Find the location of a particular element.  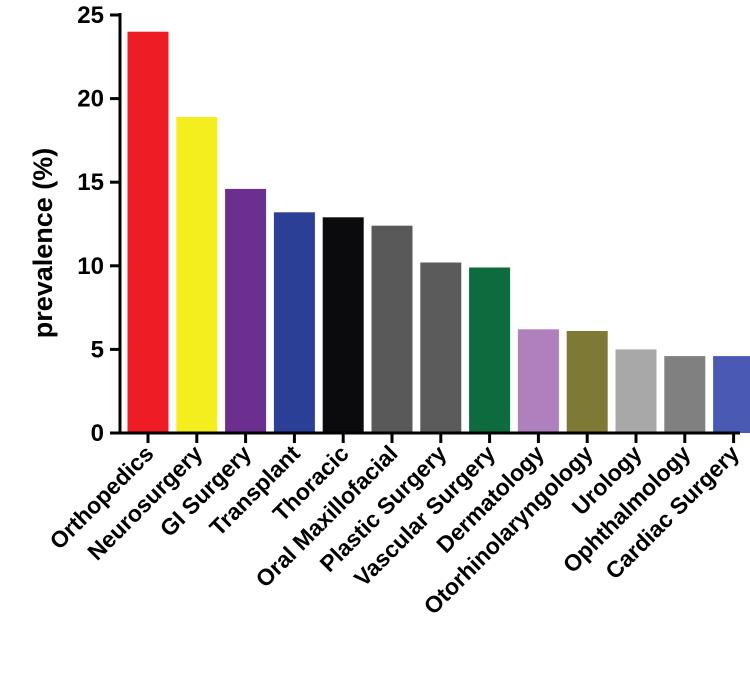

bar-gi-surgery is located at coordinates (246, 310).